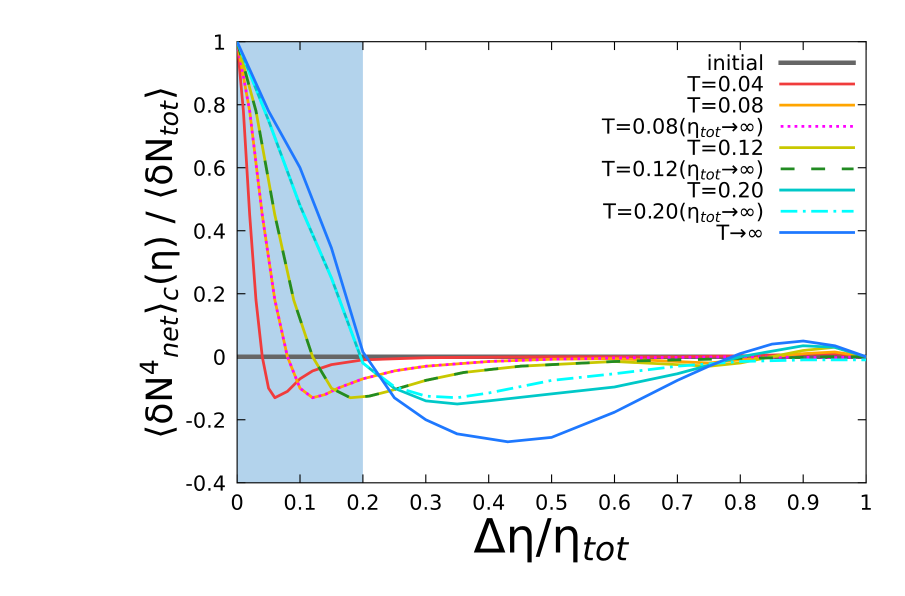 This screenshot has height=596, width=905. Describe the element at coordinates (725, 104) in the screenshot. I see `legend-label: T=0.08` at that location.